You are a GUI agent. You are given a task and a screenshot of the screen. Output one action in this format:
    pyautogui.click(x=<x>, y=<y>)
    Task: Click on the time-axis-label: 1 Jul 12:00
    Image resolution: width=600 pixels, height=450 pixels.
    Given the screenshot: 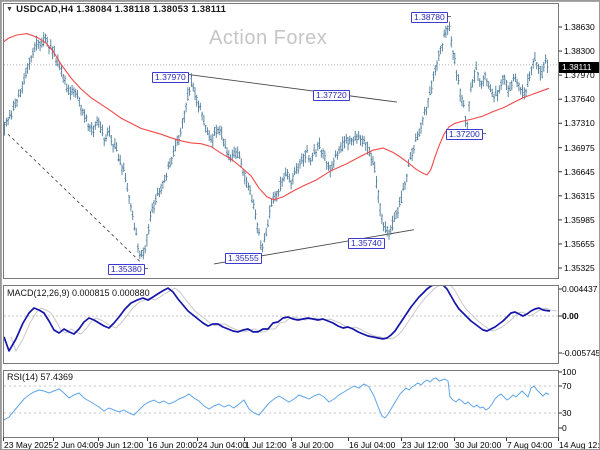 What is the action you would take?
    pyautogui.click(x=266, y=445)
    